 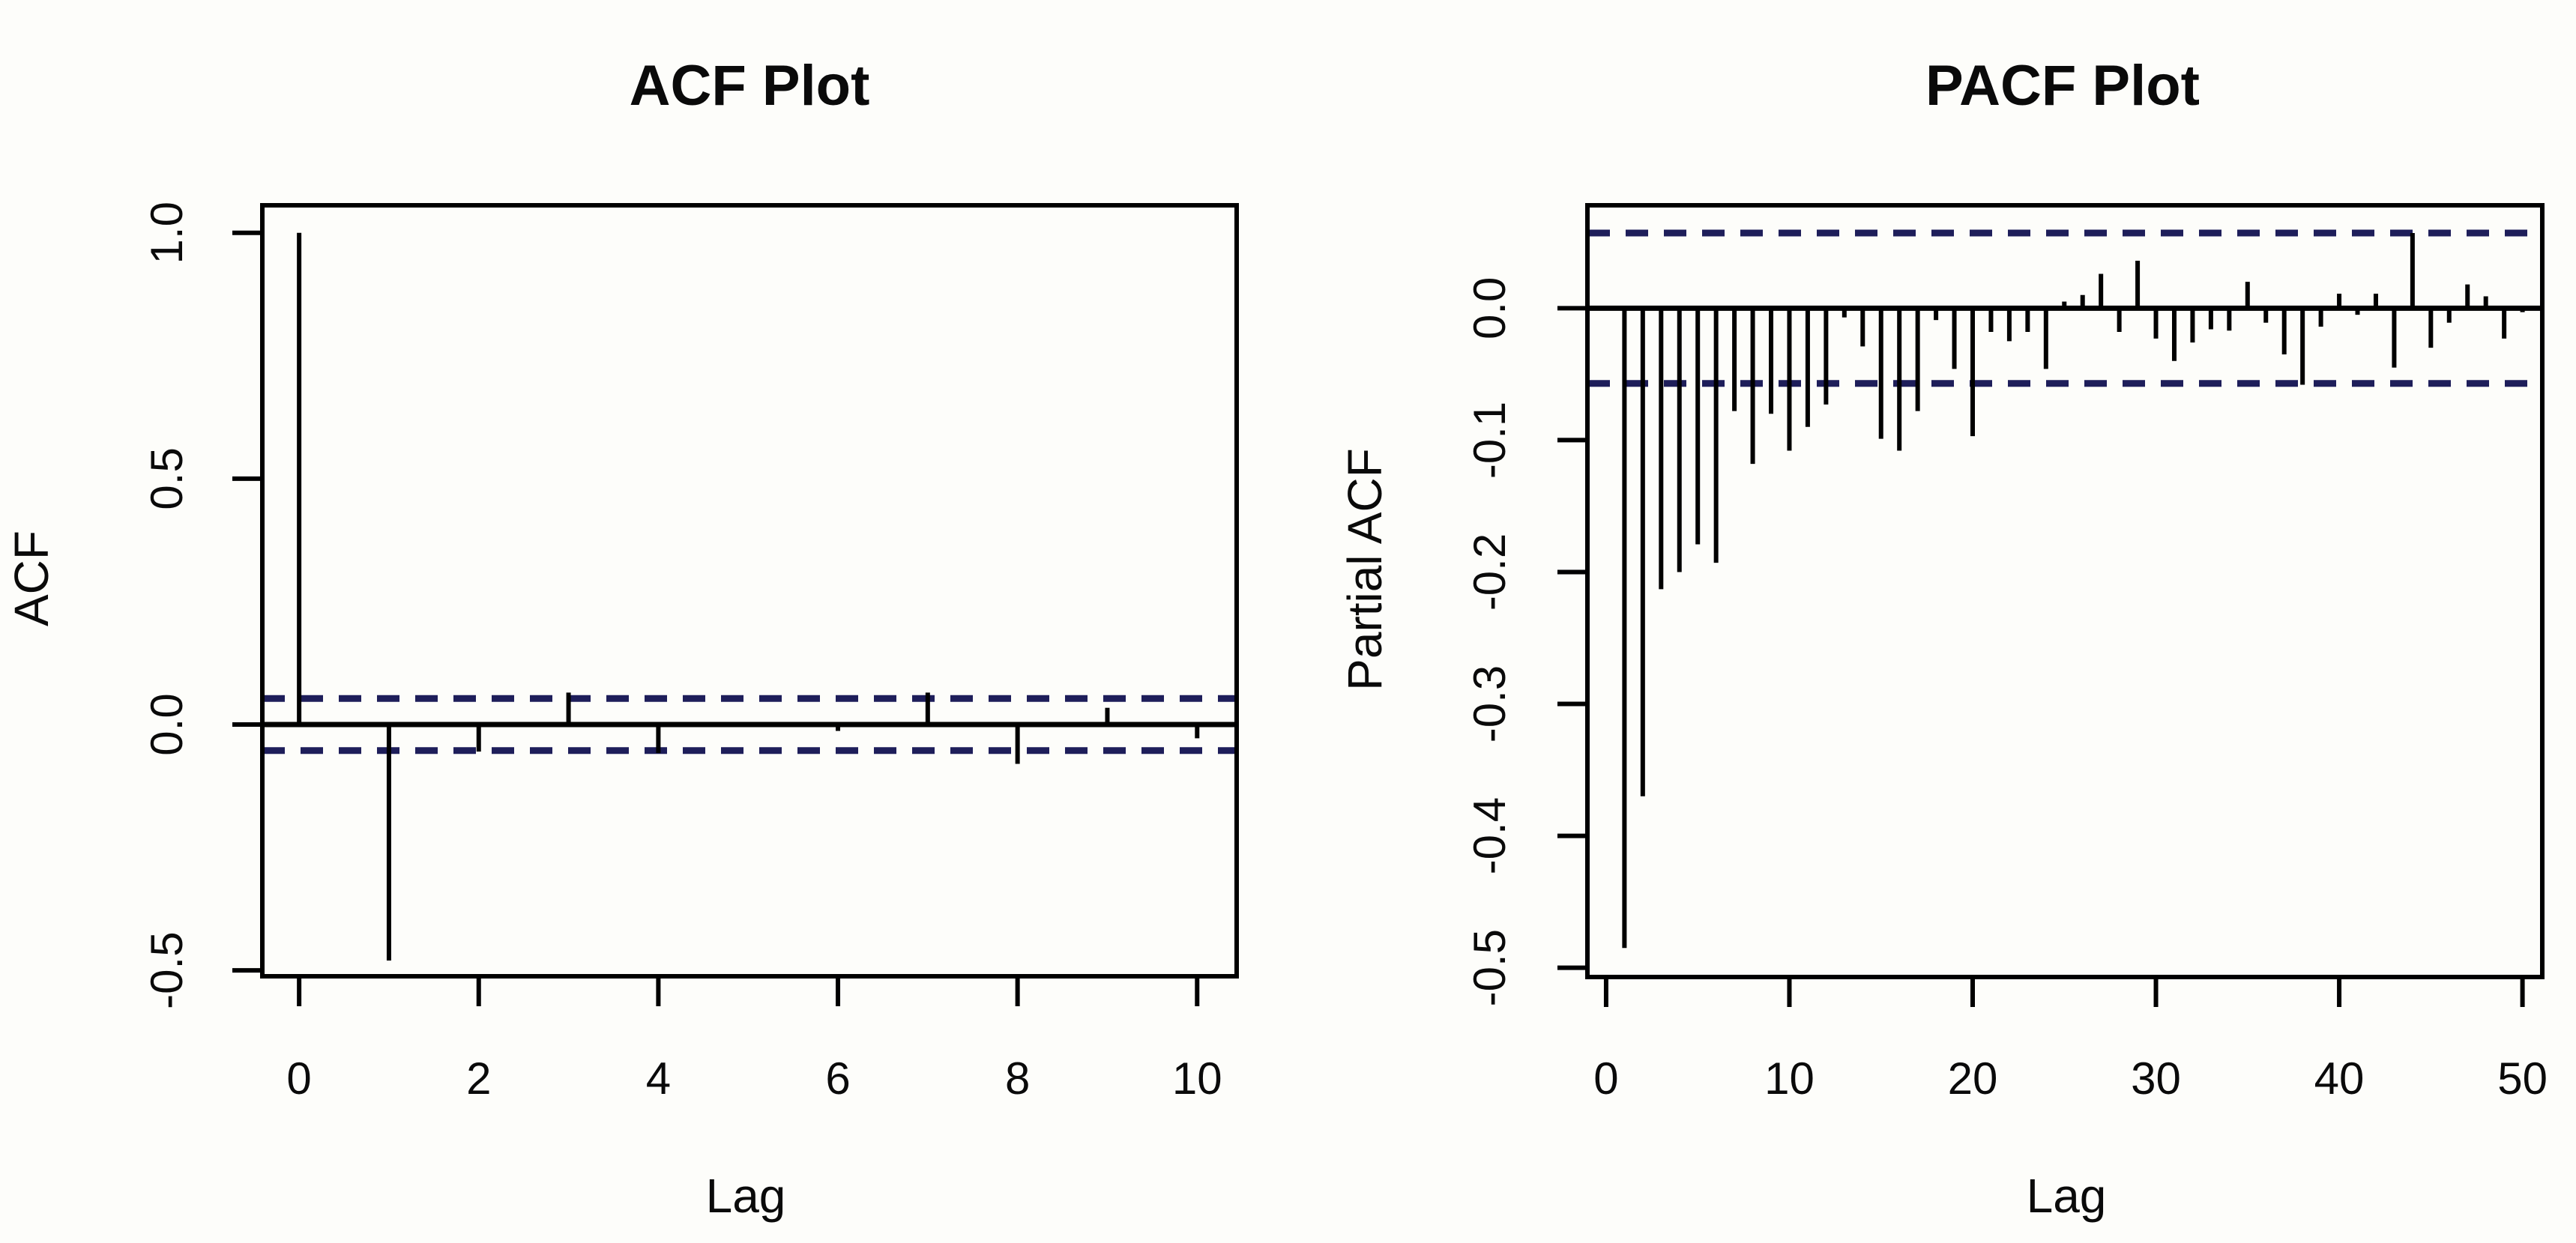 I want to click on acf-x-axis-label: Lag, so click(x=746, y=1196).